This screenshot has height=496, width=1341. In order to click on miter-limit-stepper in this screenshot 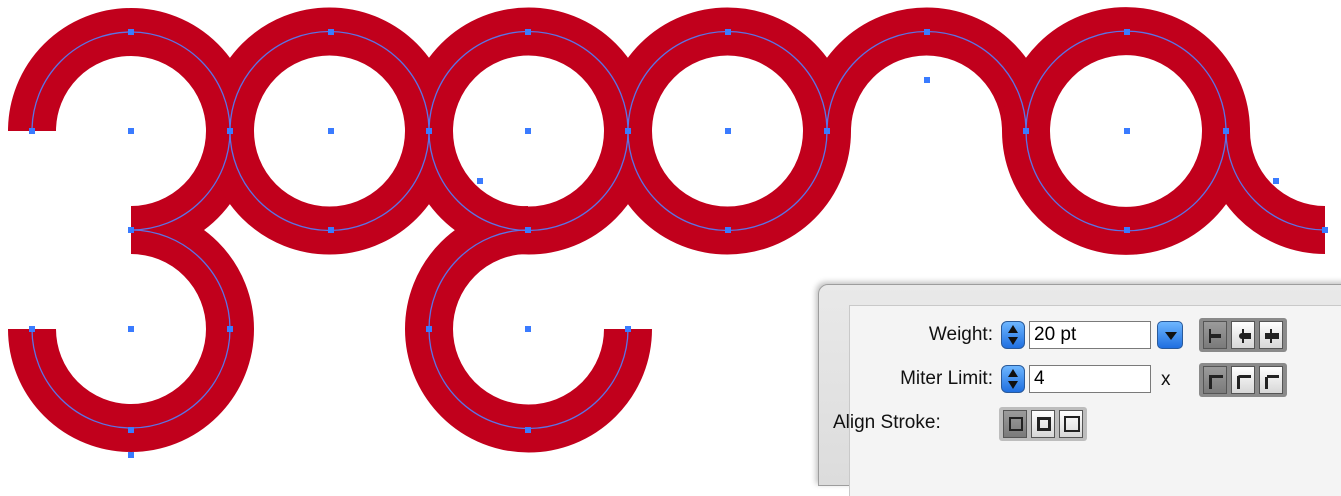, I will do `click(1013, 379)`.